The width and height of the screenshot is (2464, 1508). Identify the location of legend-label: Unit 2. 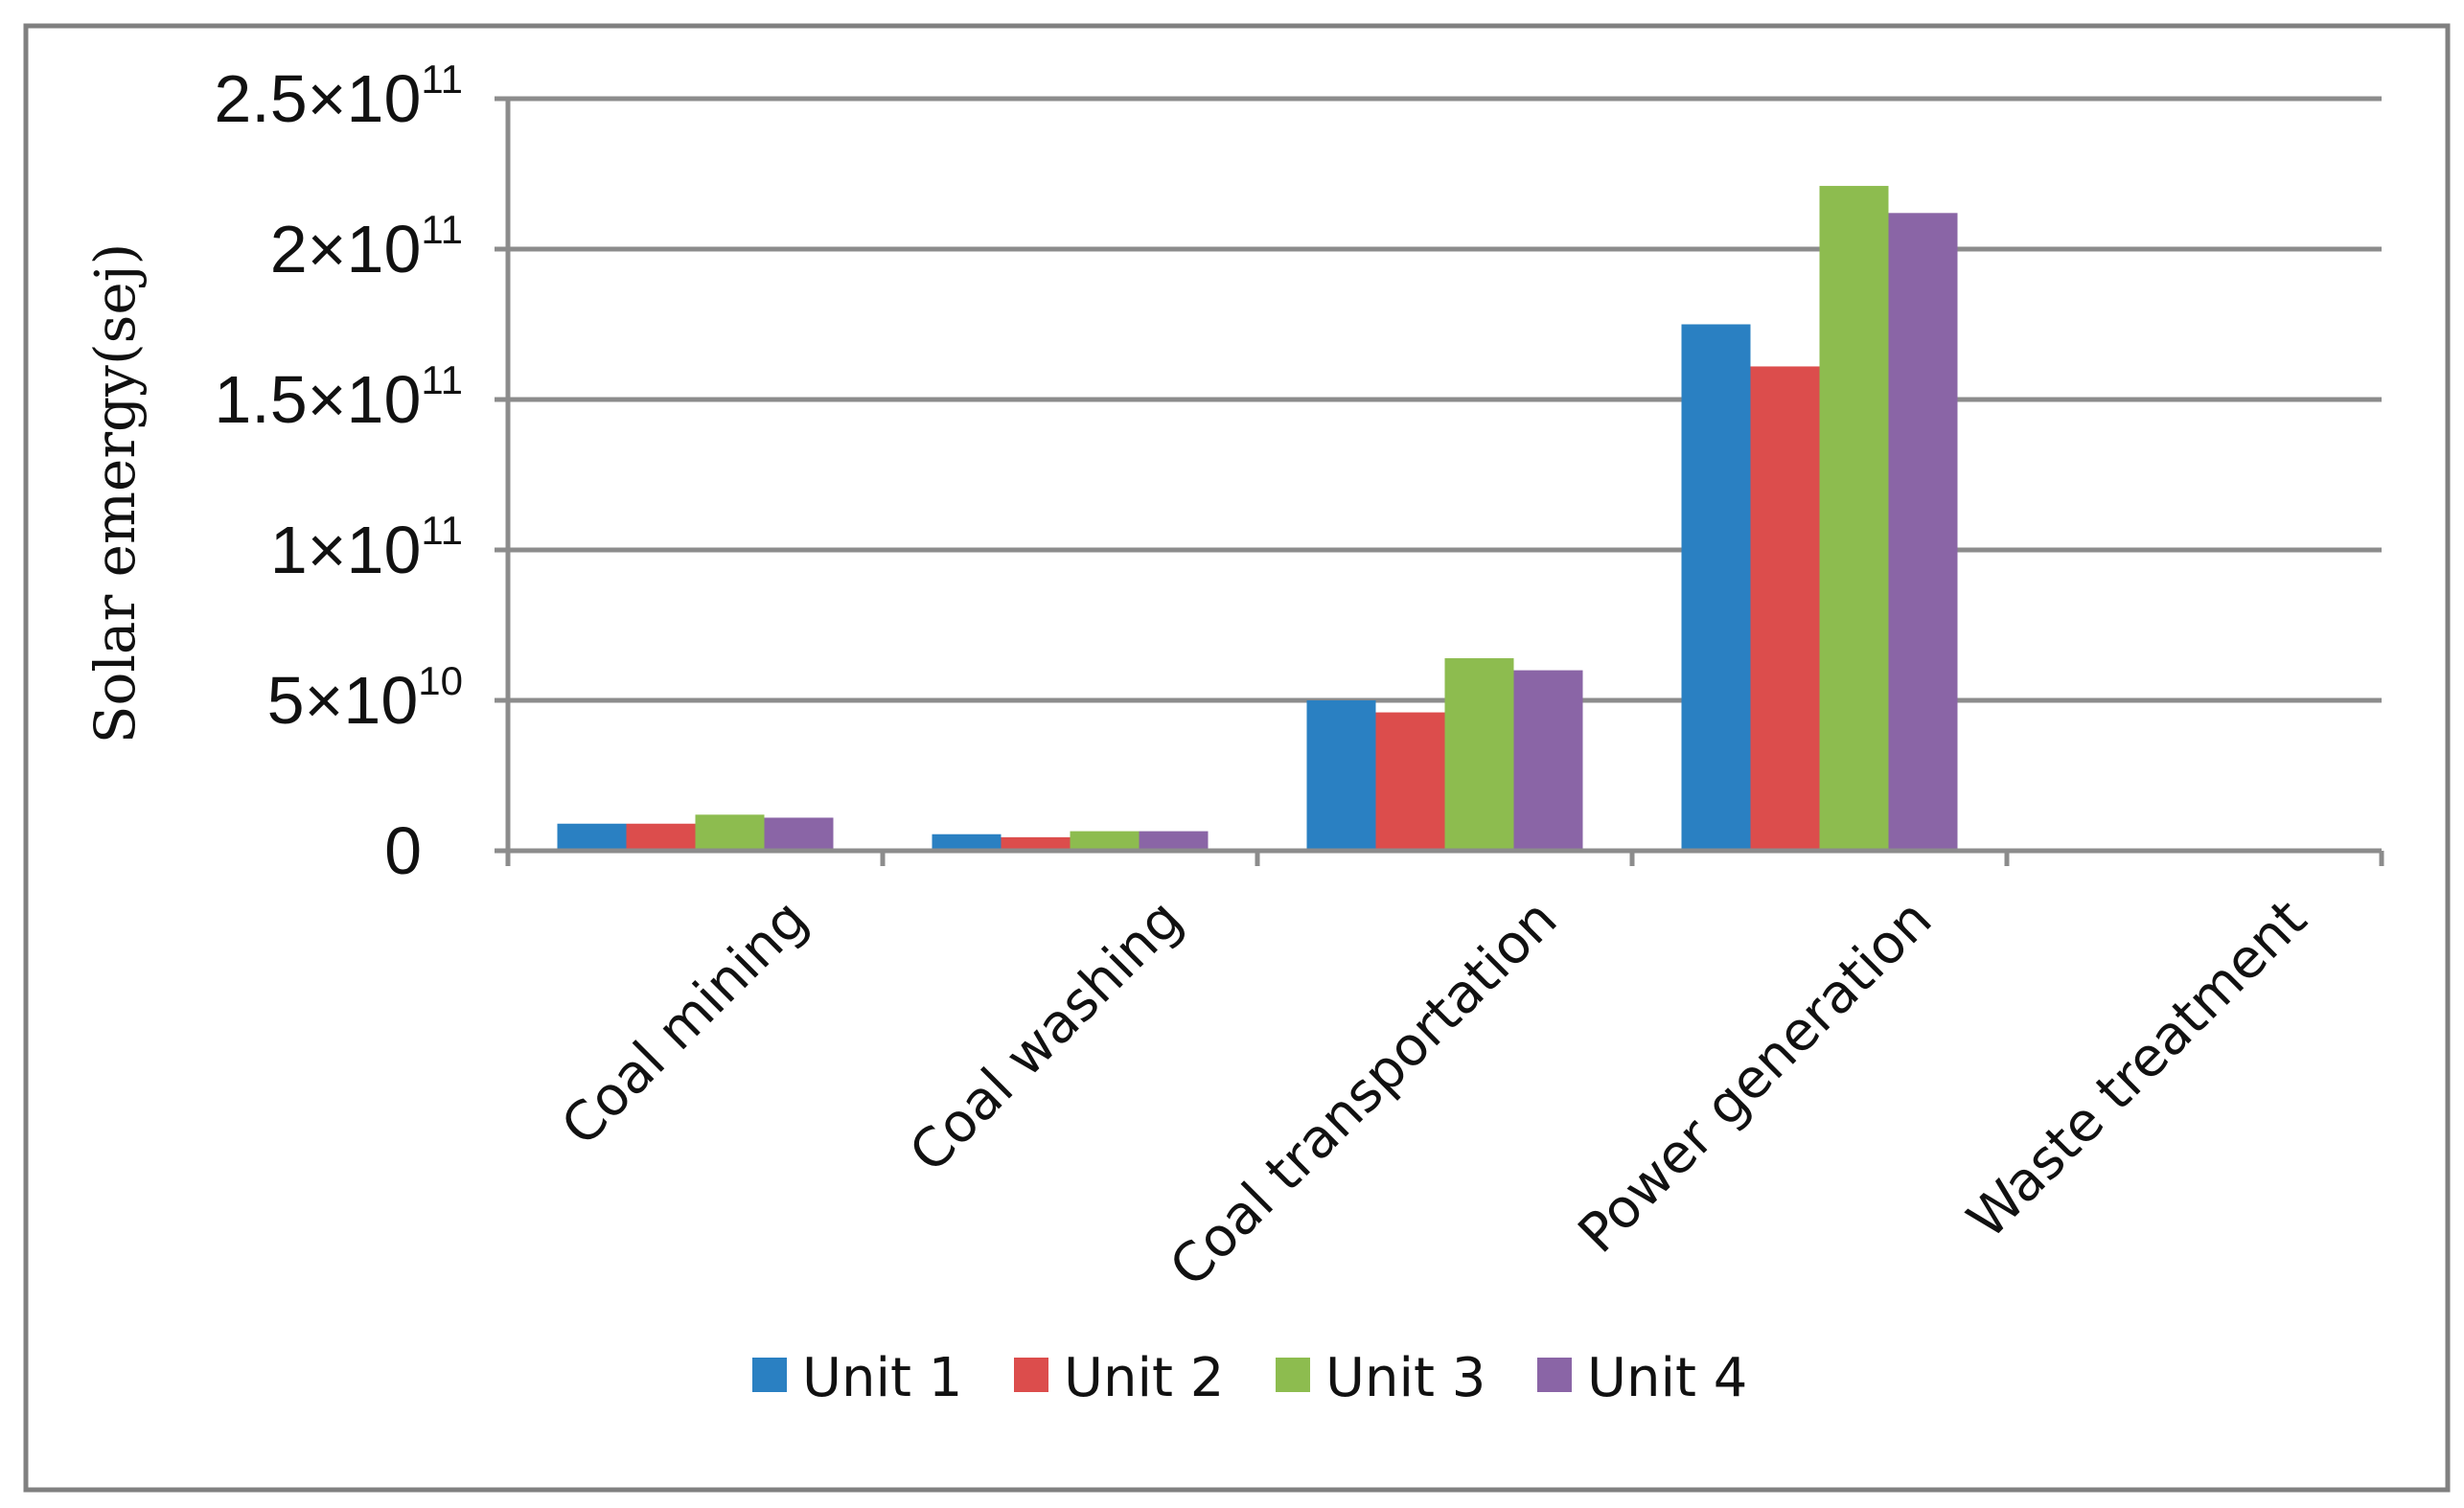
(1144, 1378).